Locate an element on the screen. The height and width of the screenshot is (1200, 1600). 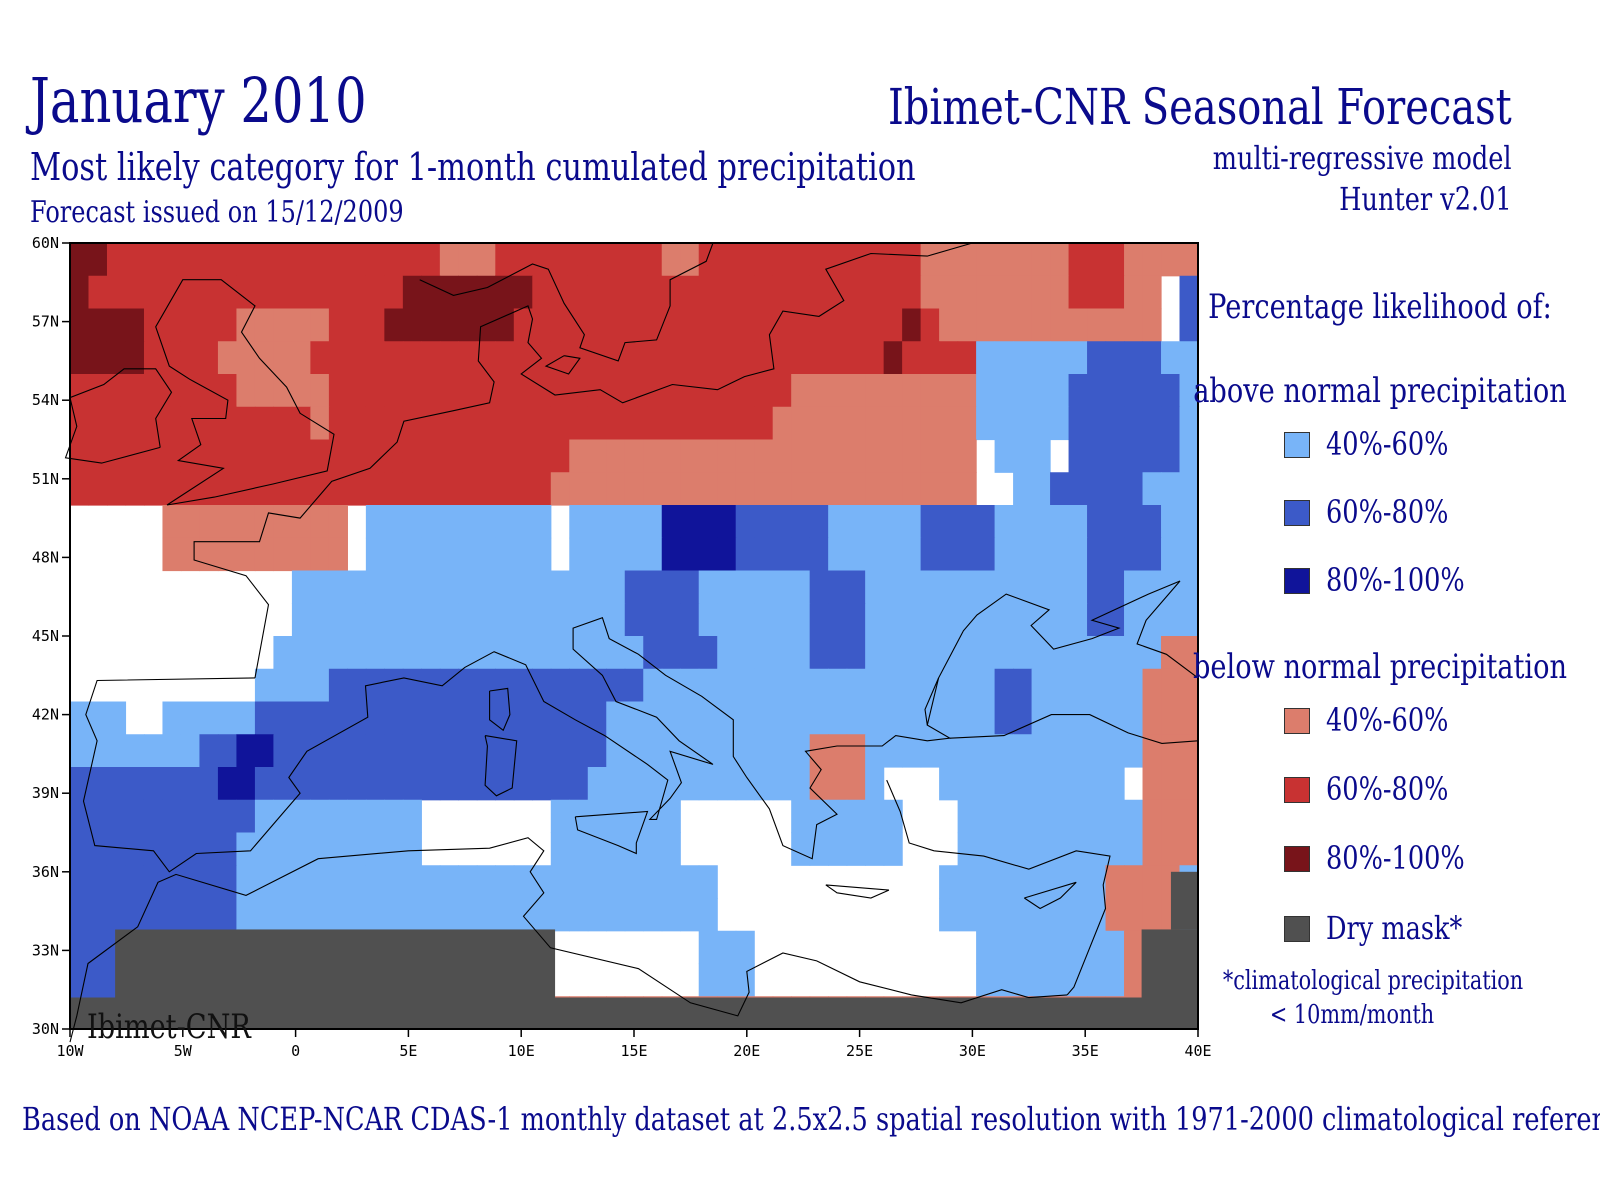
legend-heading: Percentage likelihood of: is located at coordinates (1380, 307).